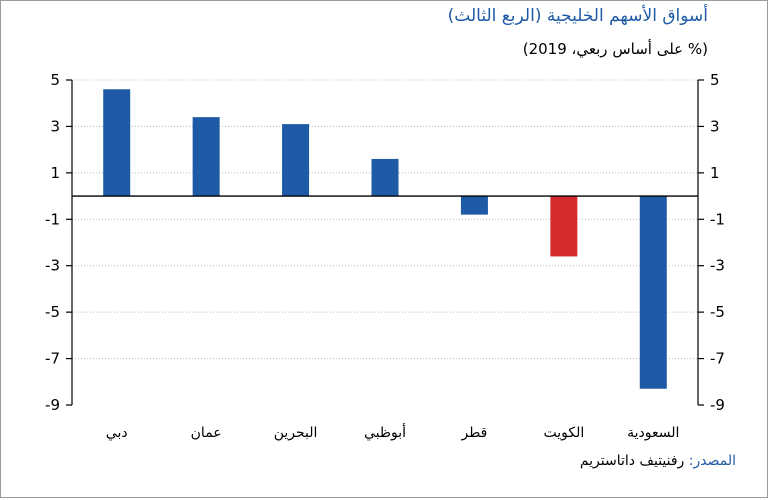  What do you see at coordinates (473, 433) in the screenshot?
I see `x-tick-label: قطر` at bounding box center [473, 433].